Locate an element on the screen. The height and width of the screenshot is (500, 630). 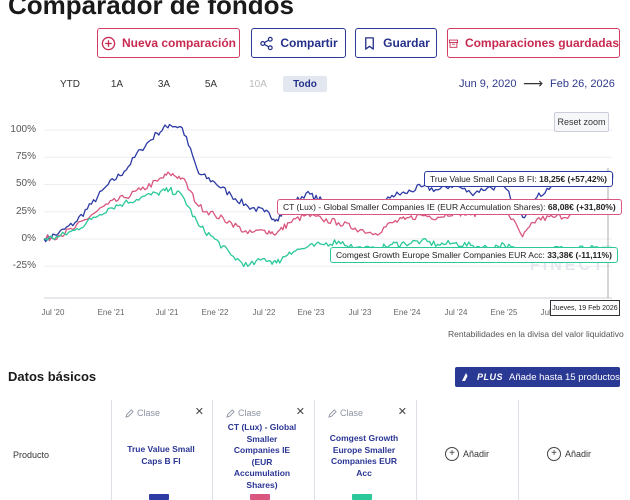
fund-name-line: Acc is located at coordinates (364, 472).